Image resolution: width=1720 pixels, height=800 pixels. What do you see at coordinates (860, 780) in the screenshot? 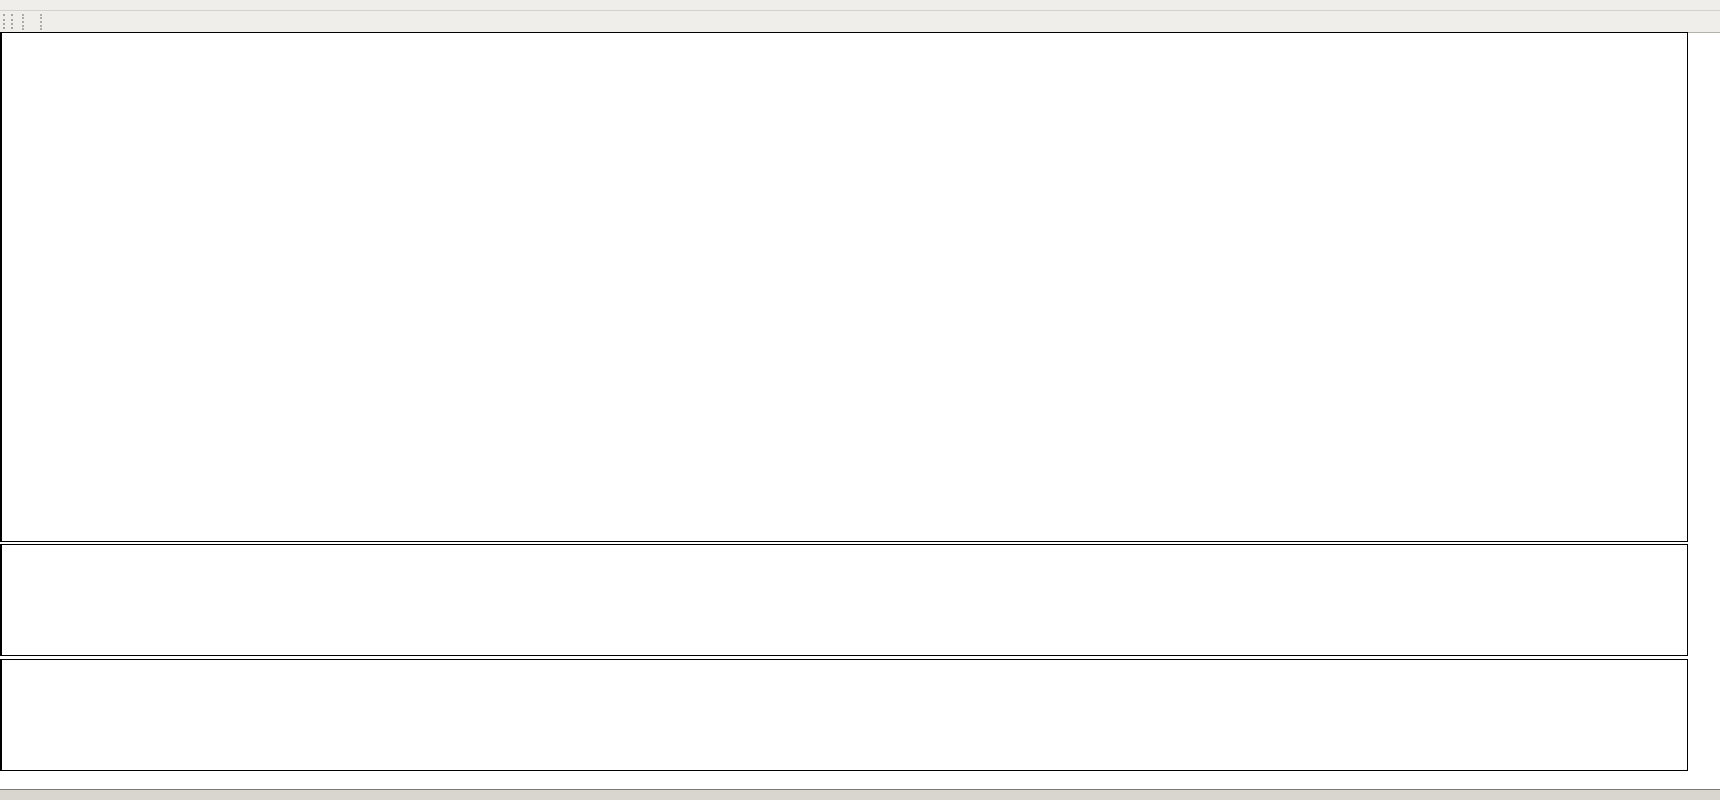
I see `time-axis` at bounding box center [860, 780].